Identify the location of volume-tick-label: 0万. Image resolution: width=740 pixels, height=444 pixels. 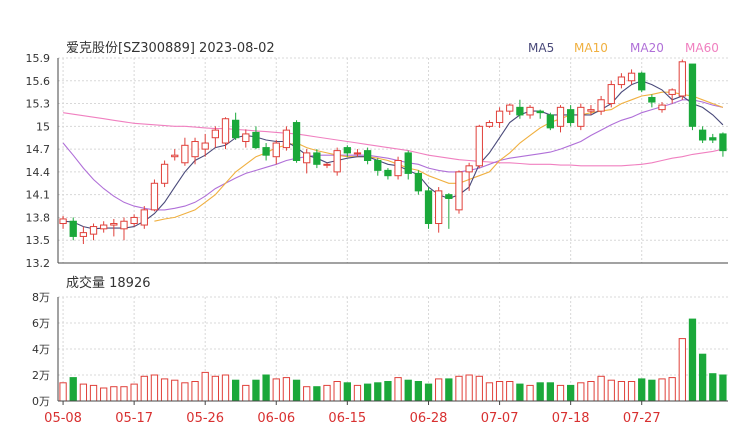
(41, 401).